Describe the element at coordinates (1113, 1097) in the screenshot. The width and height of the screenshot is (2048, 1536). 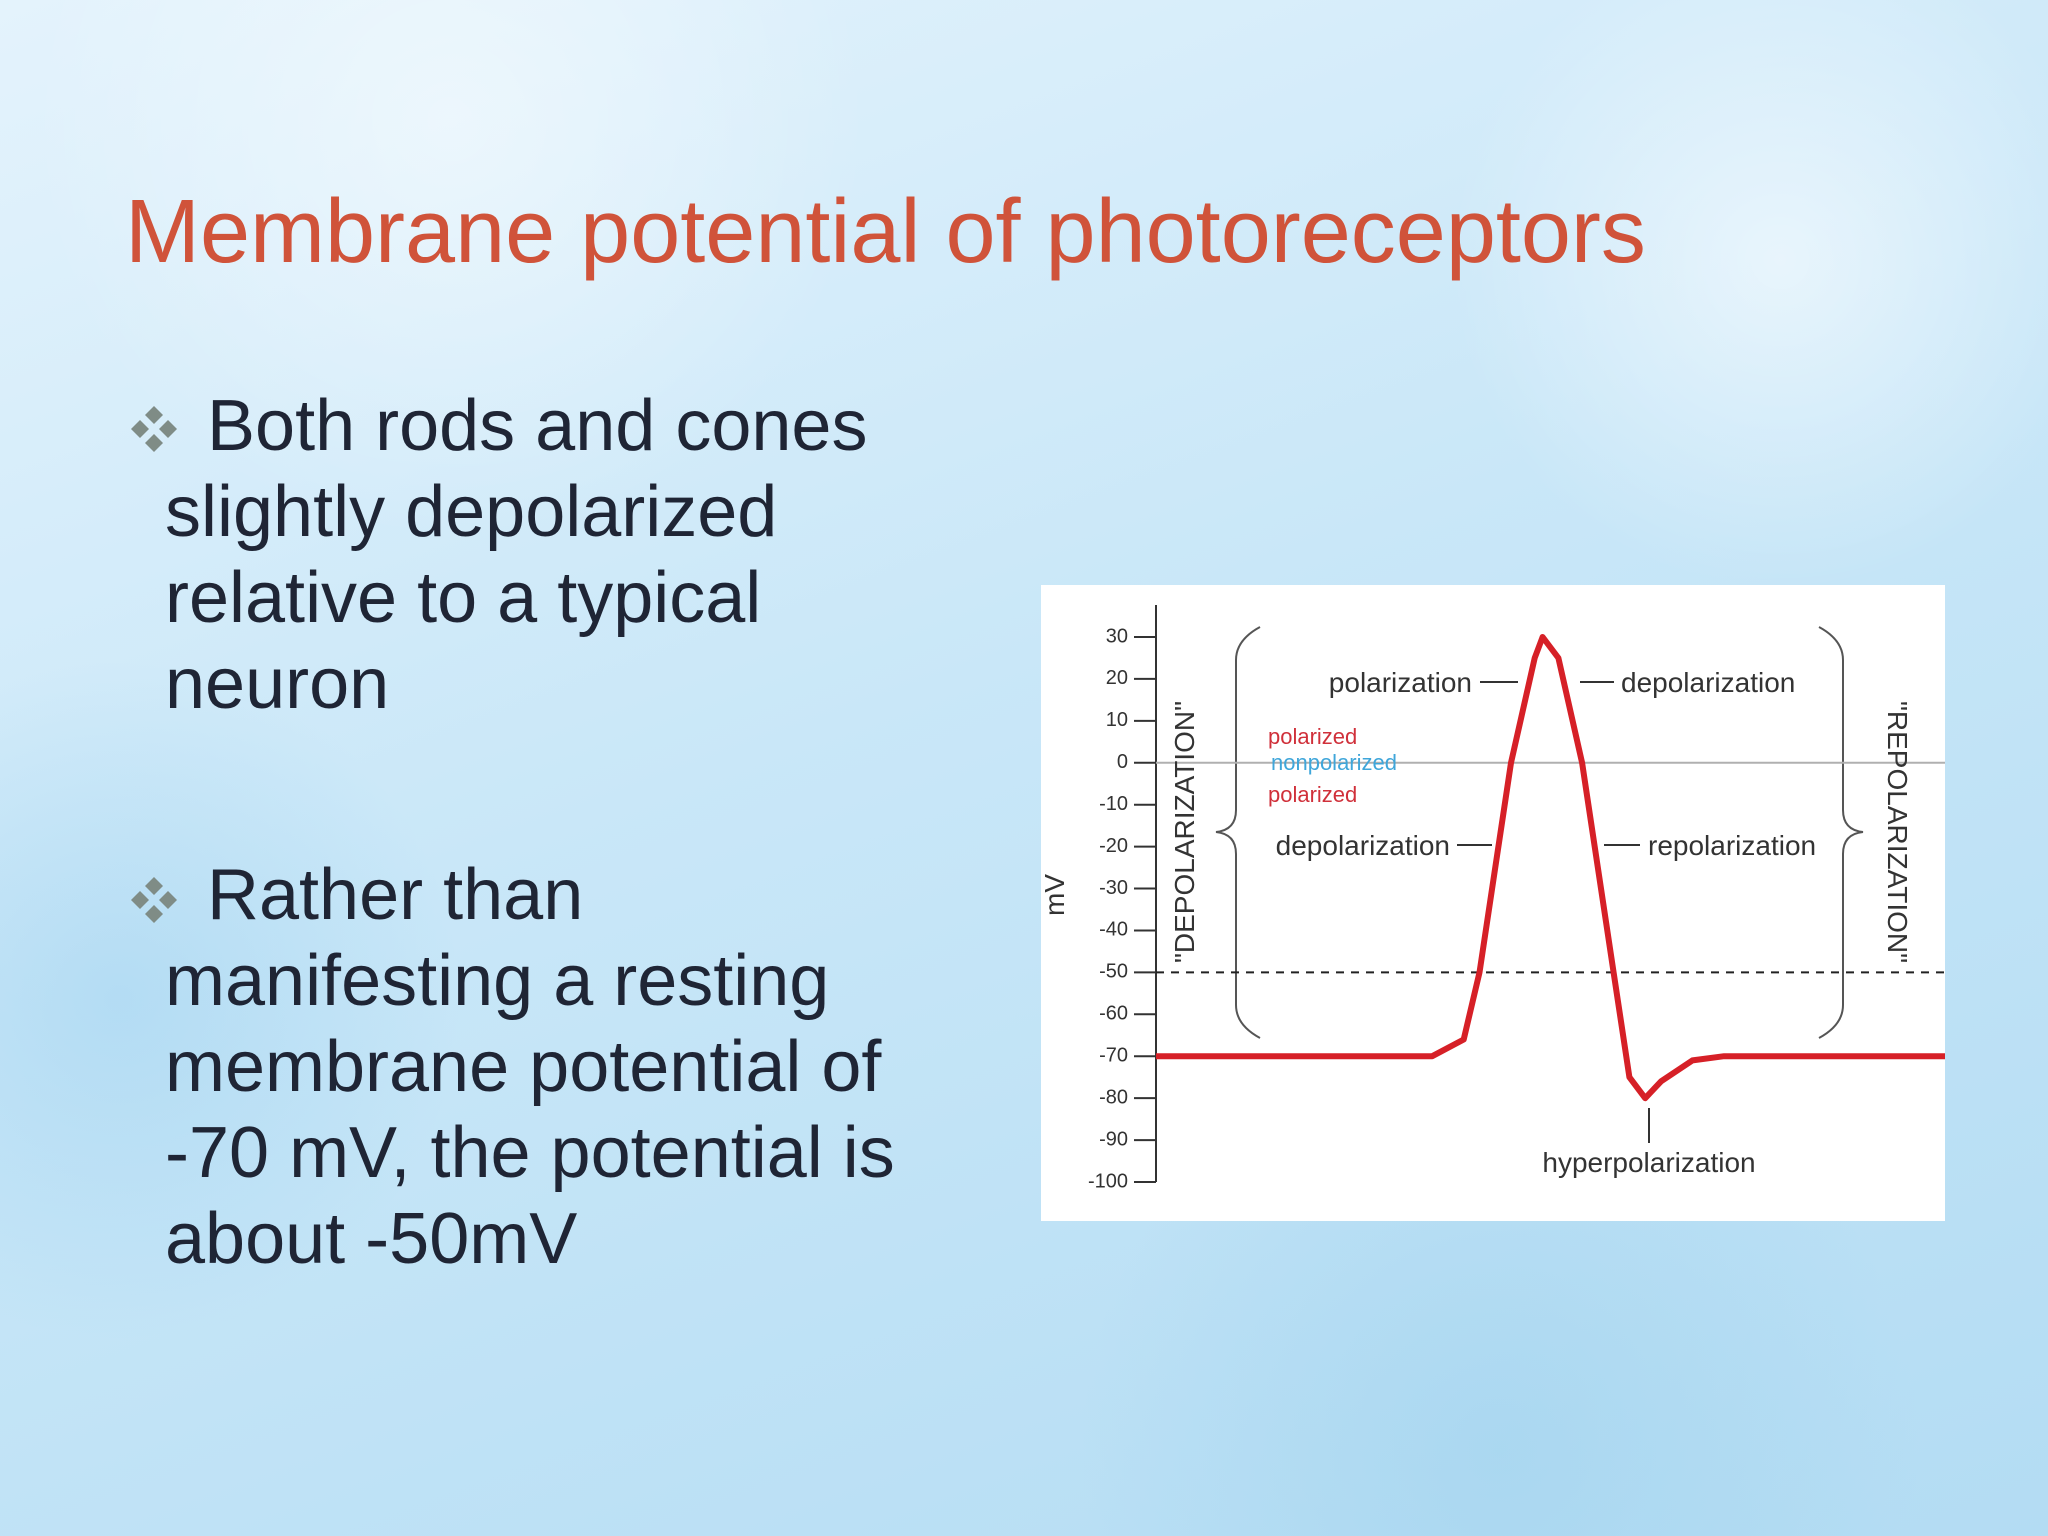
I see `y-tick-label: -80` at that location.